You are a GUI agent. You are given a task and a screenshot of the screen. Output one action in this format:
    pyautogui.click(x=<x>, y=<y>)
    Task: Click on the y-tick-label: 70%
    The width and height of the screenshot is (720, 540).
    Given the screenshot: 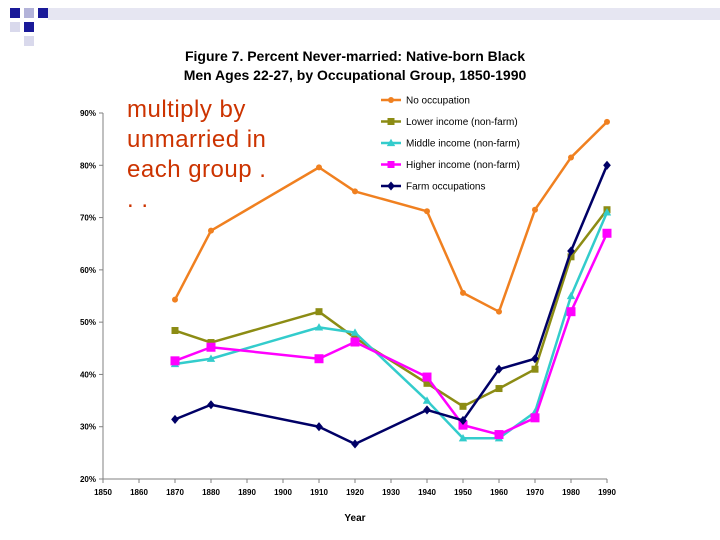 What is the action you would take?
    pyautogui.click(x=88, y=218)
    